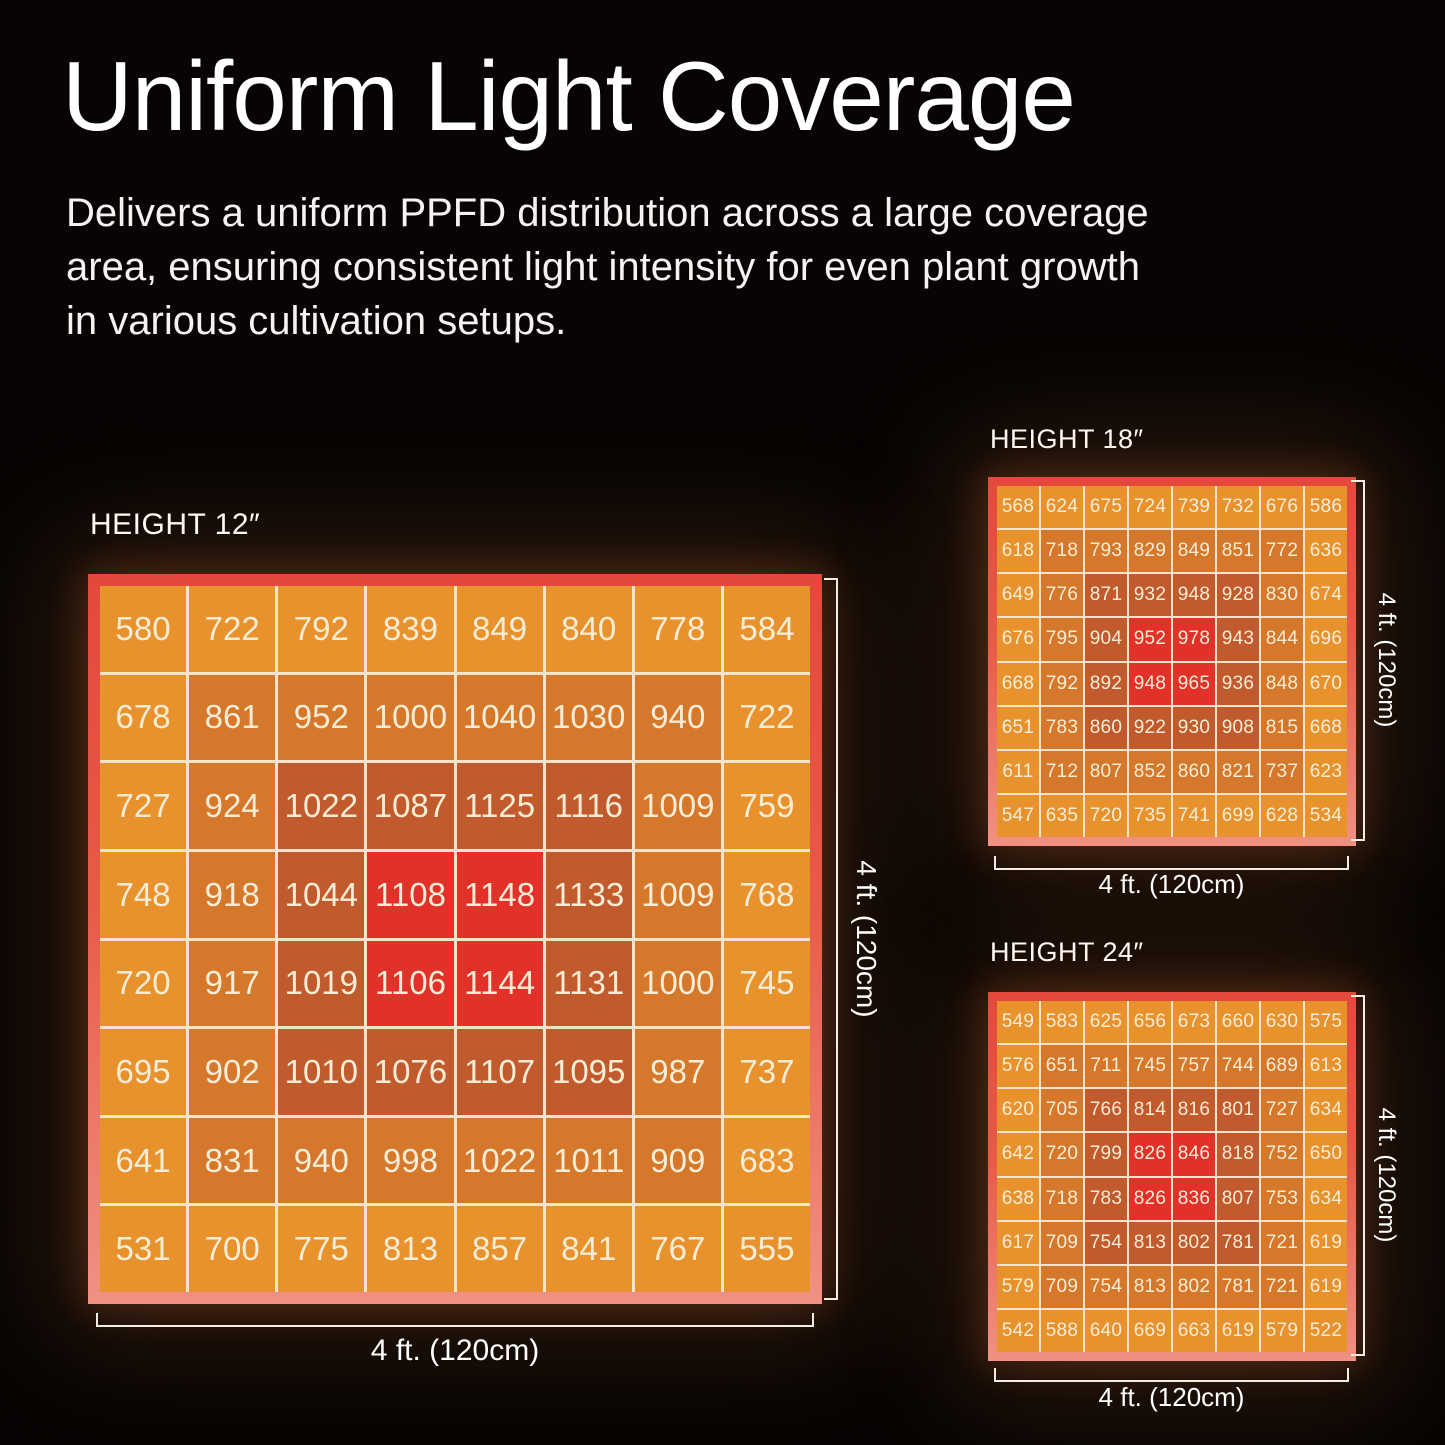 The height and width of the screenshot is (1445, 1445). Describe the element at coordinates (232, 1249) in the screenshot. I see `ppfd-cell: 700` at that location.